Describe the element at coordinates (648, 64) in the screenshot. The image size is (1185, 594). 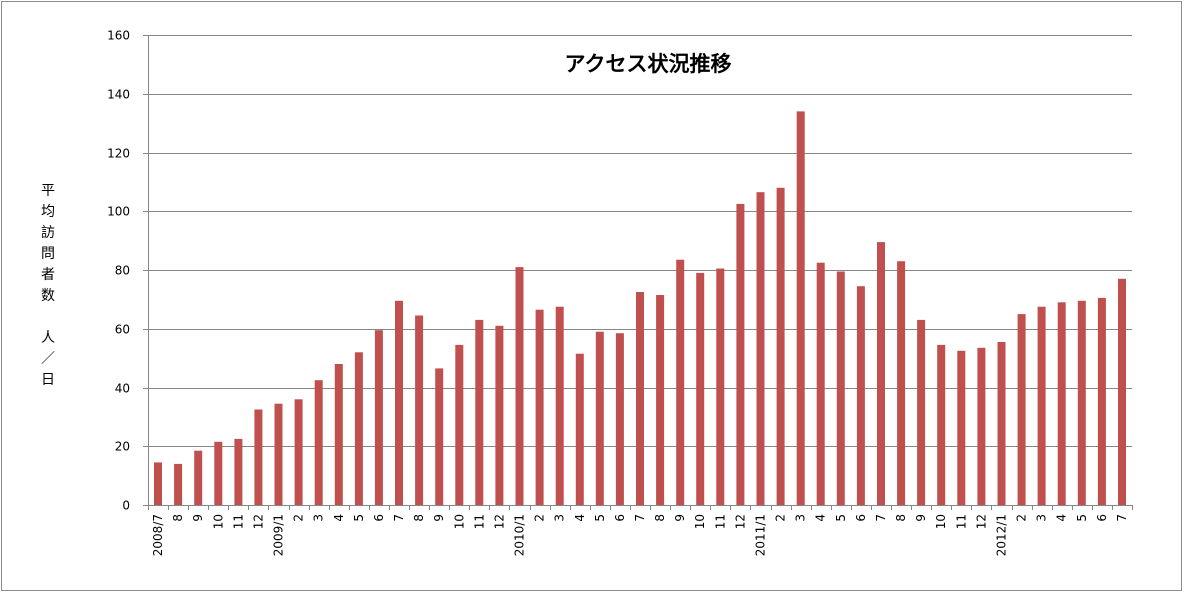
I see `chart-title: アクセス状況推移` at that location.